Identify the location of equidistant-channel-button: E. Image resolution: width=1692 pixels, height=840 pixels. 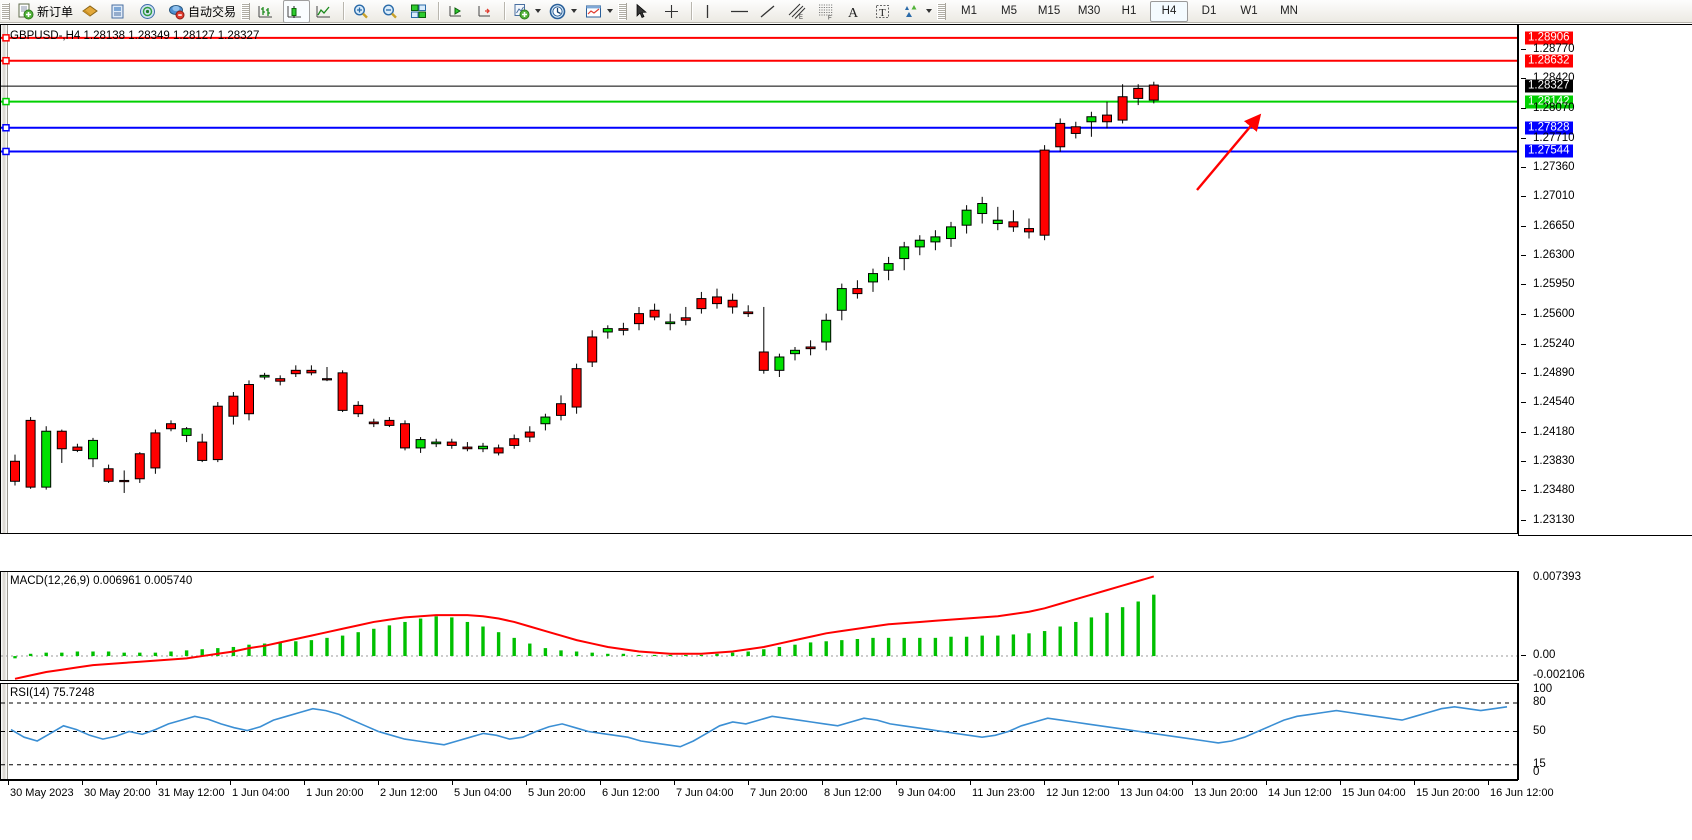
(797, 11).